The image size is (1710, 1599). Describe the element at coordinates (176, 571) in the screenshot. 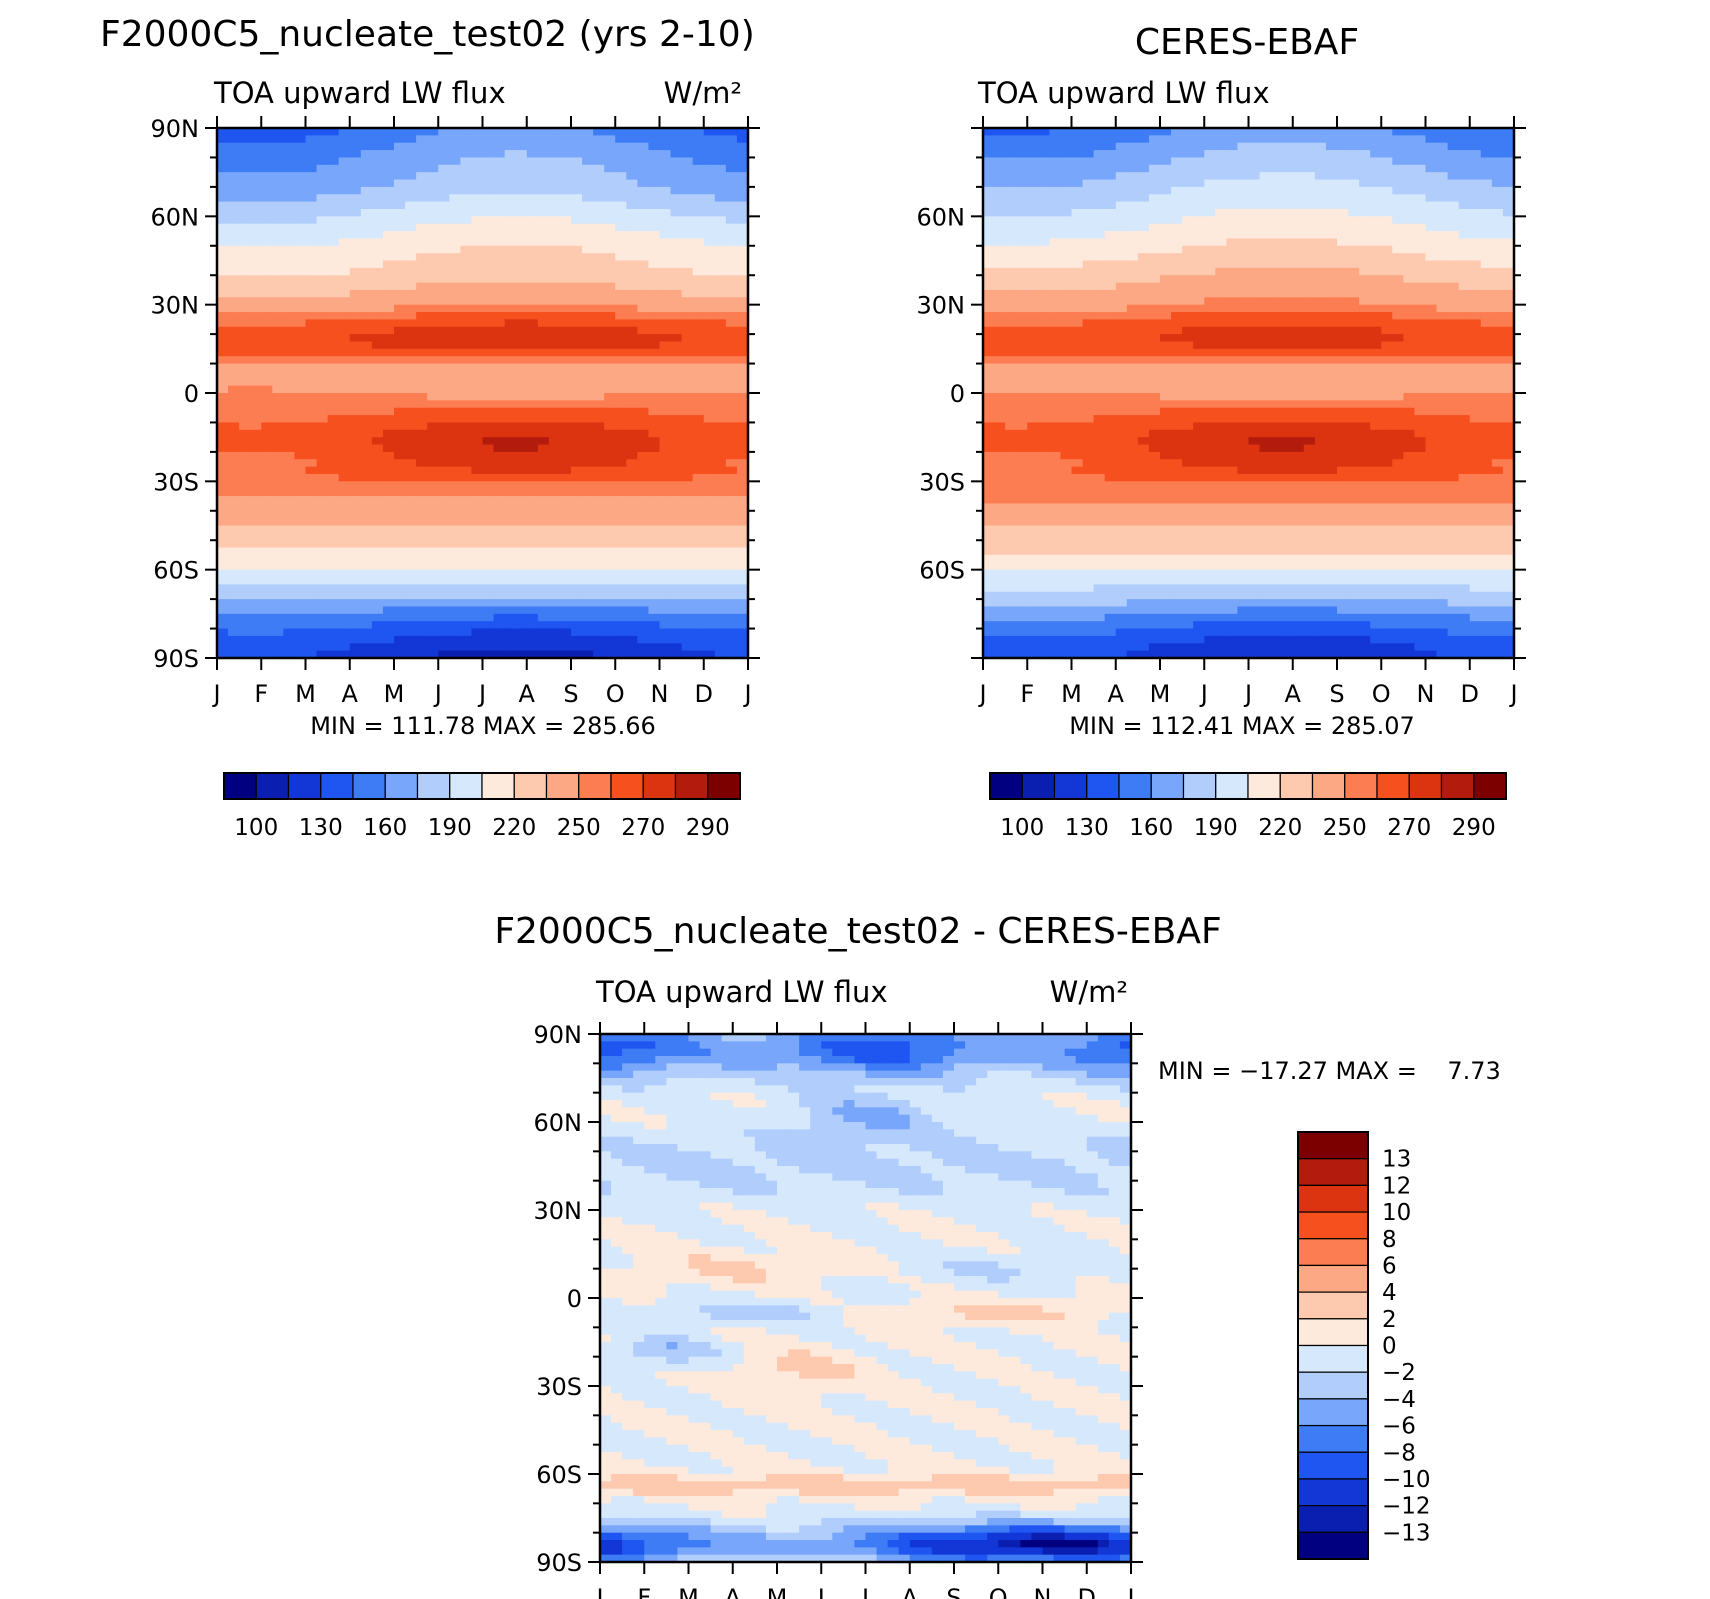

I see `panel1-ytick-label: 60S` at that location.